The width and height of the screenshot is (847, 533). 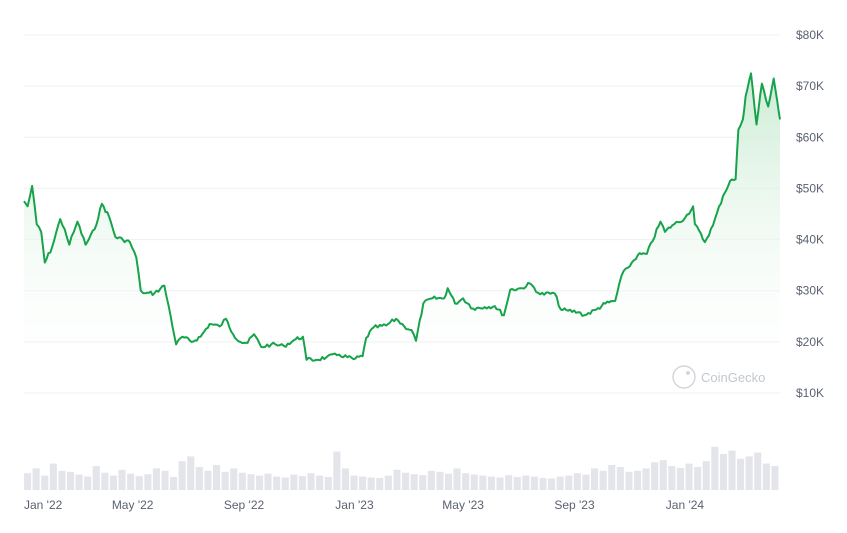 What do you see at coordinates (43, 505) in the screenshot?
I see `x-tick-label: Jan '22` at bounding box center [43, 505].